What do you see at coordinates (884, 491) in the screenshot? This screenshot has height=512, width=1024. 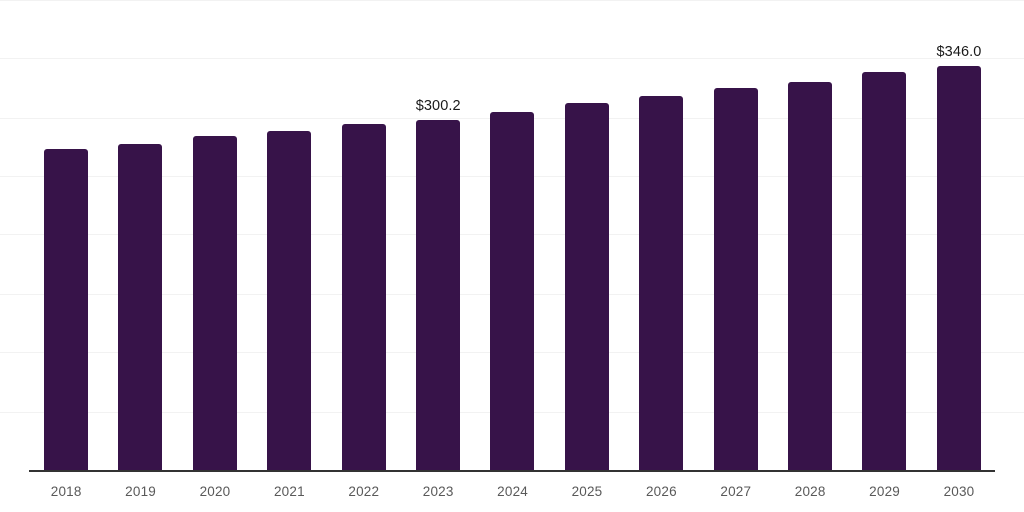 I see `x-axis-tick-label: 2029` at bounding box center [884, 491].